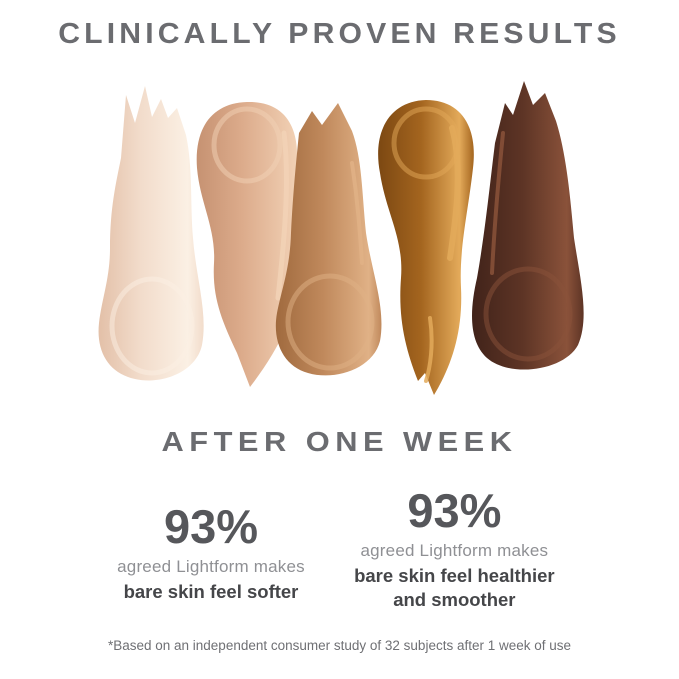 This screenshot has height=679, width=679. Describe the element at coordinates (528, 225) in the screenshot. I see `swatch-deep-shade` at that location.